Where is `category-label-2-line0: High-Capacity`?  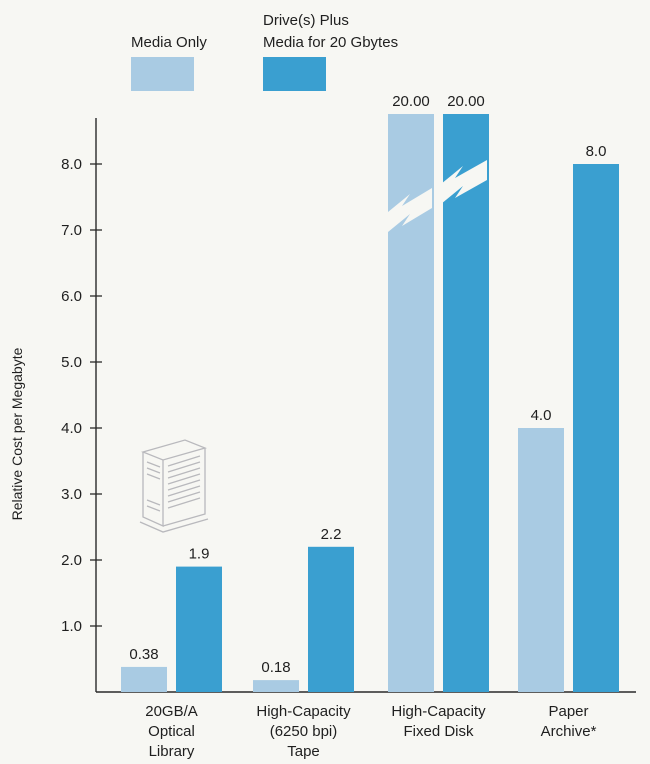
category-label-2-line0: High-Capacity is located at coordinates (438, 711).